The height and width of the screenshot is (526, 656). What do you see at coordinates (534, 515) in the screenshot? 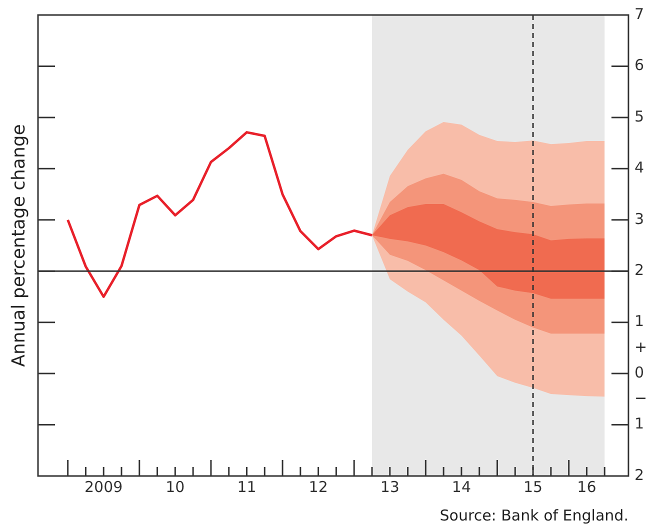
I see `source-note: Source: Bank of England.` at bounding box center [534, 515].